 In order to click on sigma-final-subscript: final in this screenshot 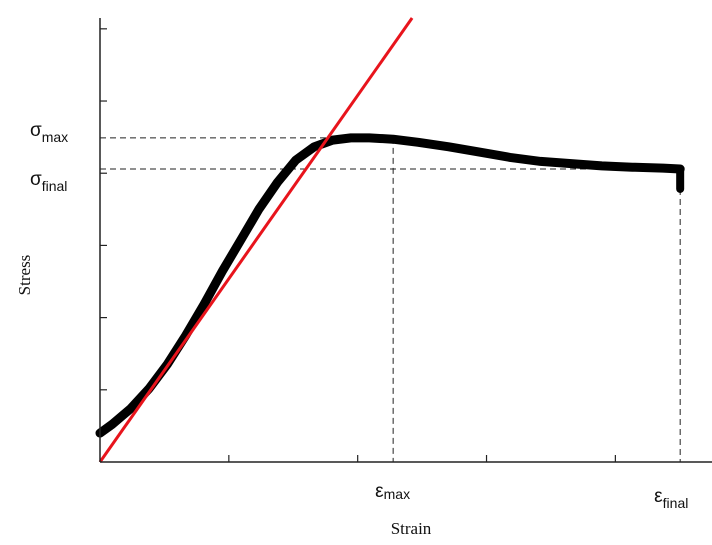, I will do `click(55, 186)`.